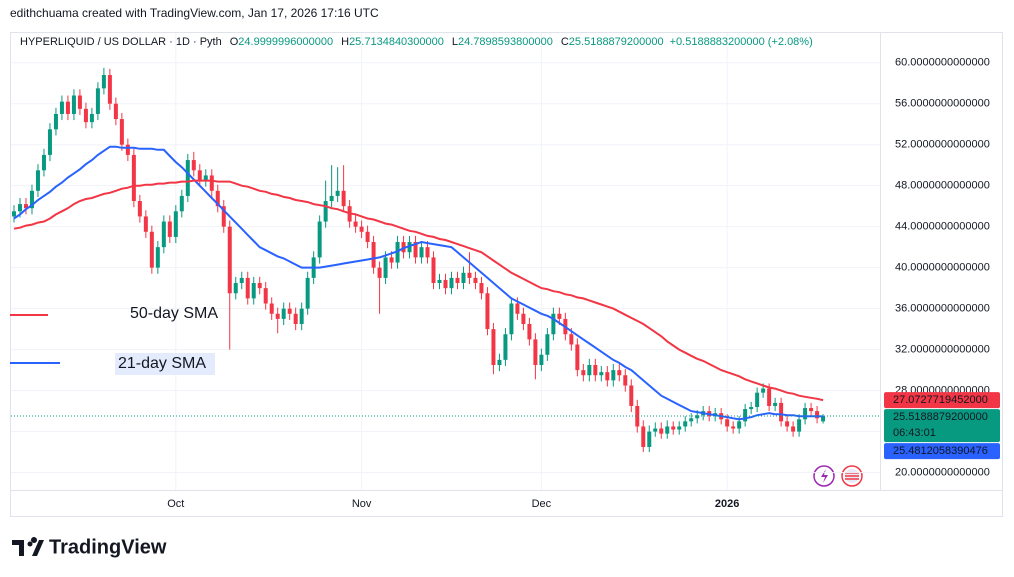 This screenshot has height=577, width=1014. Describe the element at coordinates (727, 504) in the screenshot. I see `x-tick-label: 2026` at that location.